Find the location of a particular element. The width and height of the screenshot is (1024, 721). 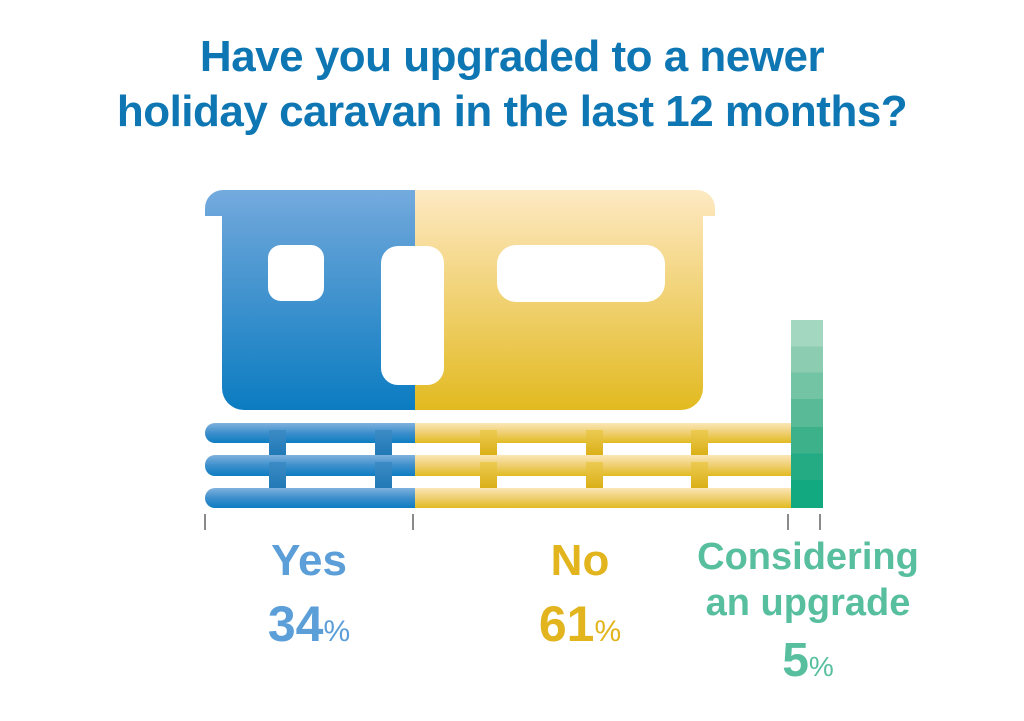

label-considering-value: 5% is located at coordinates (808, 660).